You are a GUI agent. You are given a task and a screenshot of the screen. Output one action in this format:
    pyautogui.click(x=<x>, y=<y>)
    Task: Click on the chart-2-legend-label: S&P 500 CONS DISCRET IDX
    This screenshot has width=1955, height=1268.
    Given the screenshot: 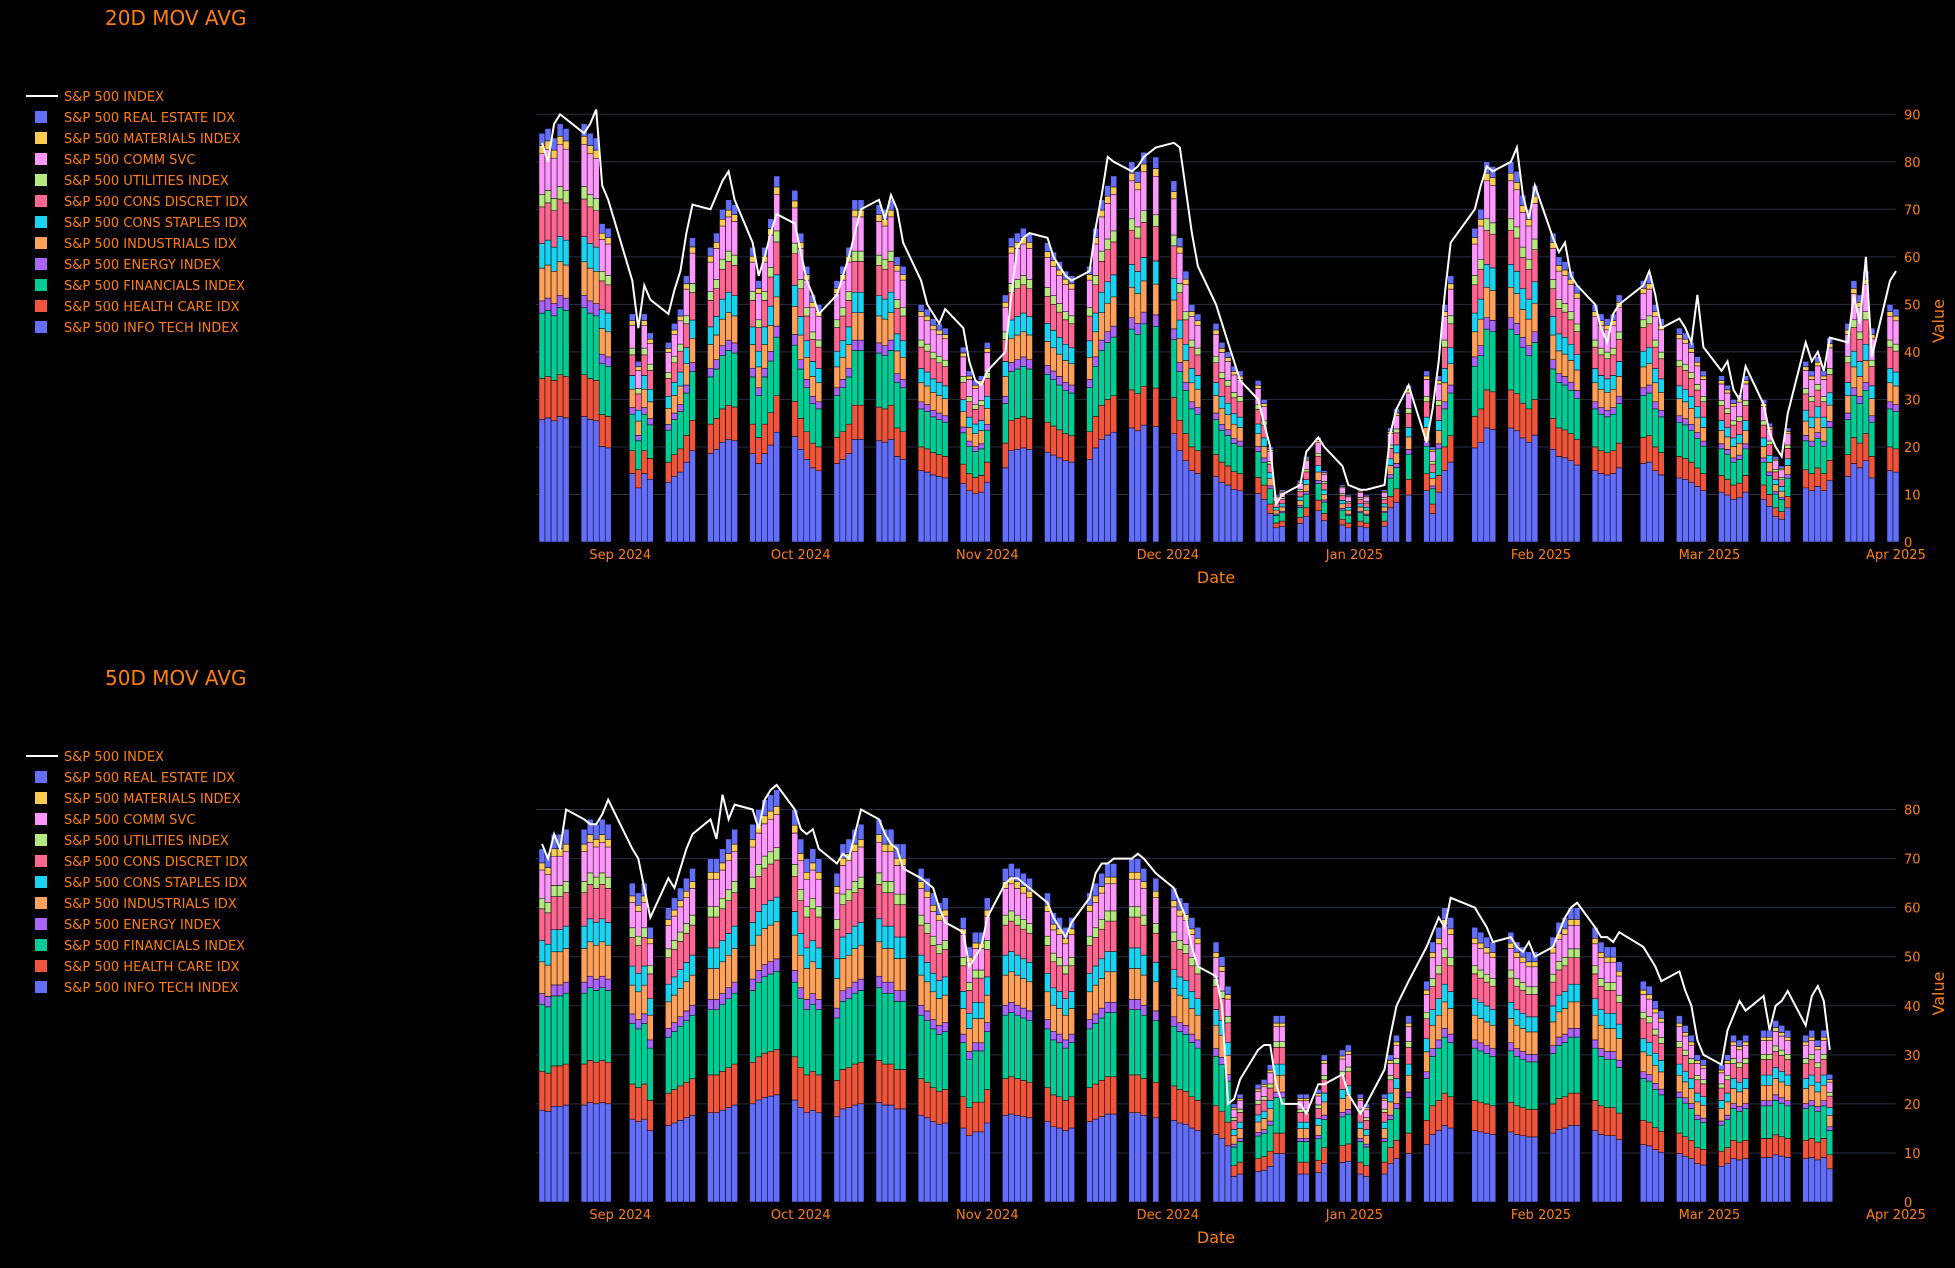 What is the action you would take?
    pyautogui.click(x=156, y=862)
    